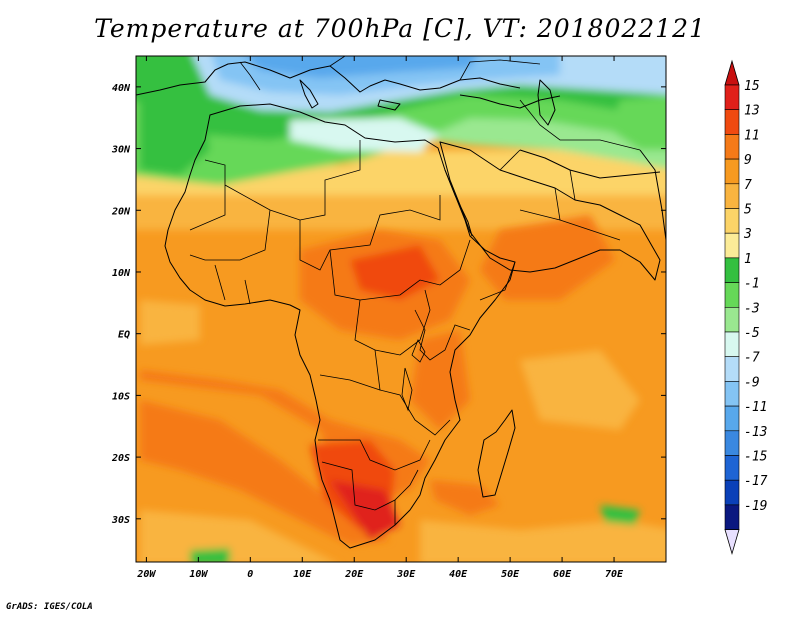 Image resolution: width=800 pixels, height=618 pixels. I want to click on colorbar-label: -3, so click(752, 308).